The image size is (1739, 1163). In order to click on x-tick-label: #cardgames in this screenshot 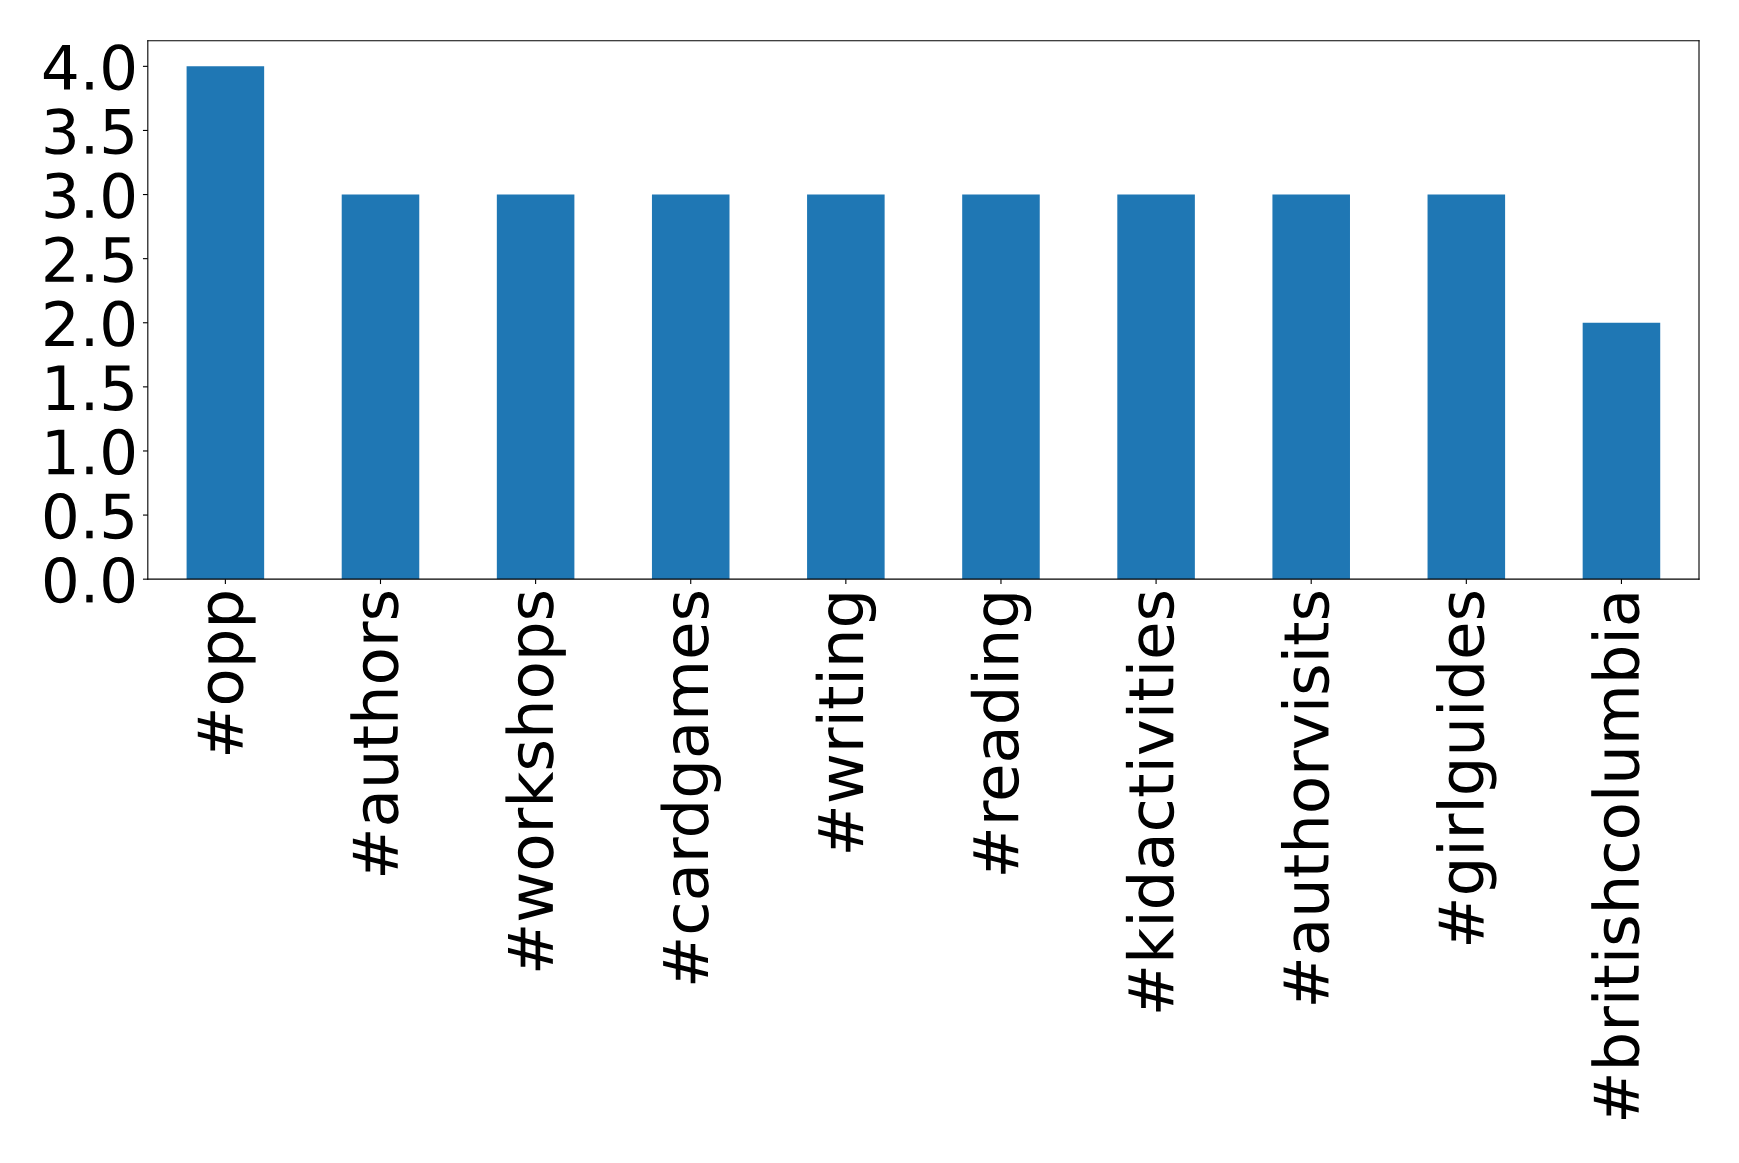, I will do `click(690, 787)`.